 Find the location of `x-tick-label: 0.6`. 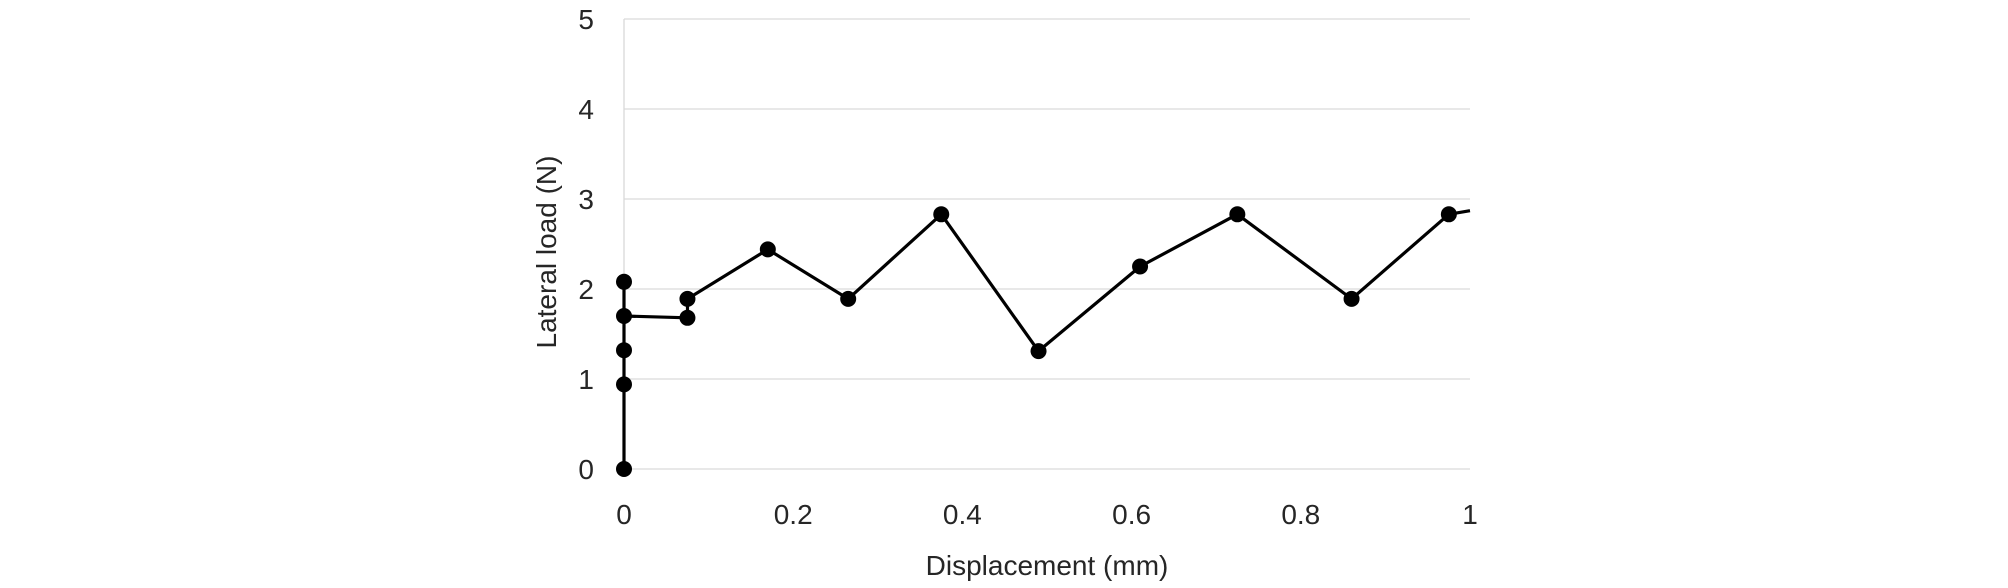

x-tick-label: 0.6 is located at coordinates (1131, 514).